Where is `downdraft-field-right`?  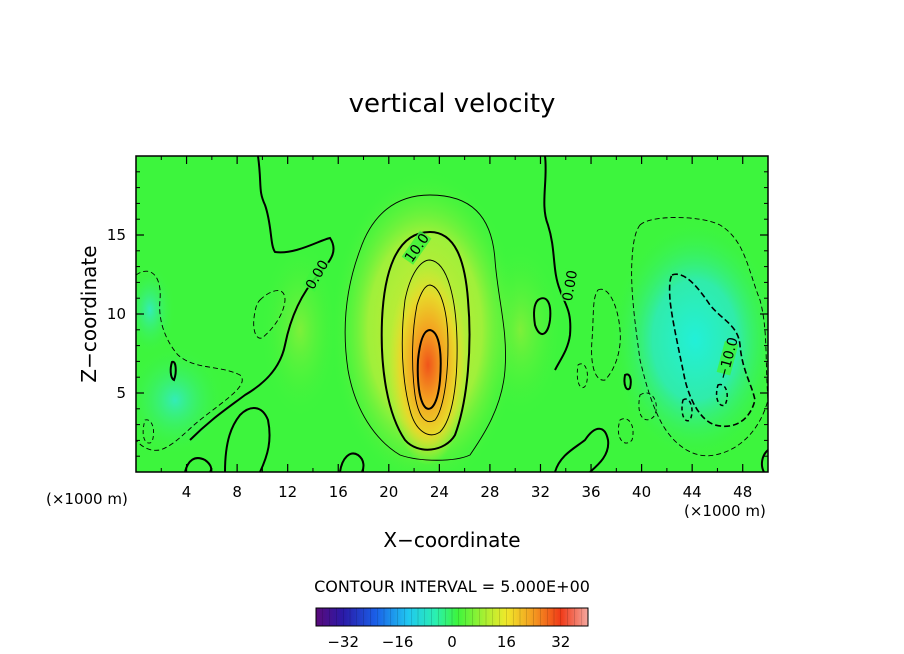 downdraft-field-right is located at coordinates (689, 340).